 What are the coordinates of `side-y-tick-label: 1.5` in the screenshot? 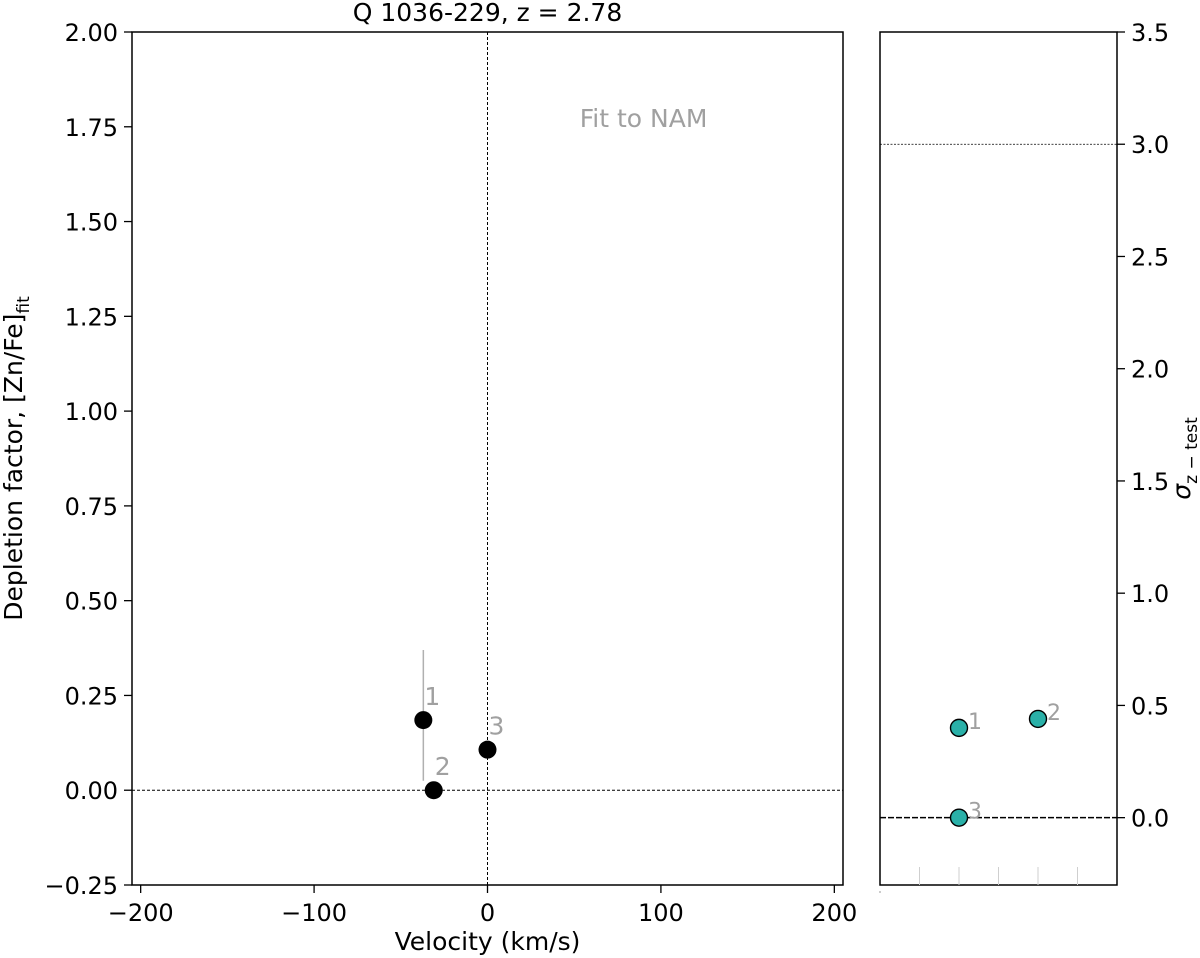 It's located at (1150, 482).